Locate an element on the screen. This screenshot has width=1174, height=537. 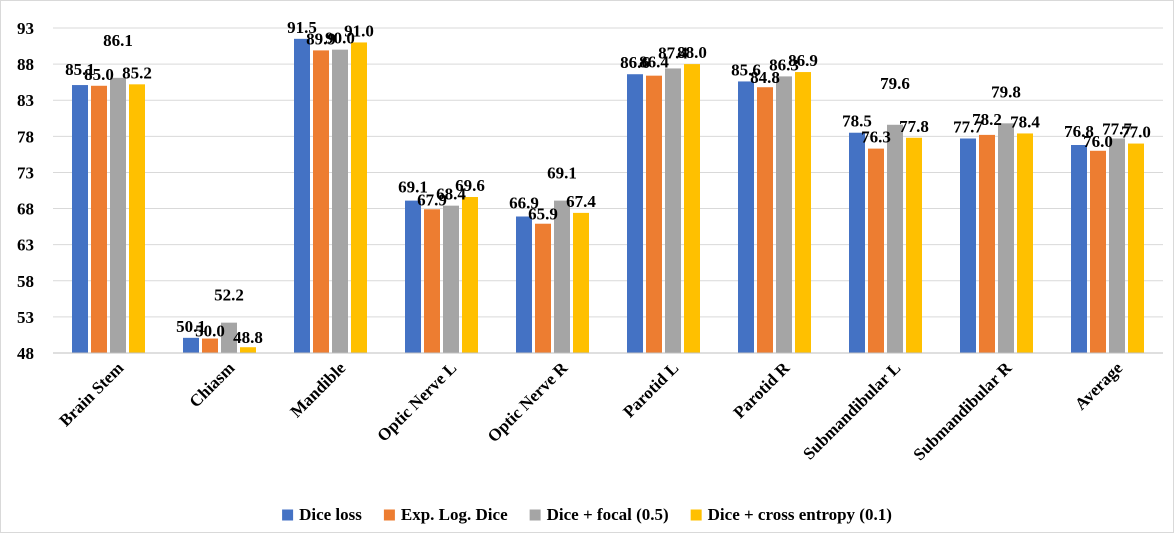
bar-dice-focal-0-5-parotid-l is located at coordinates (673, 210).